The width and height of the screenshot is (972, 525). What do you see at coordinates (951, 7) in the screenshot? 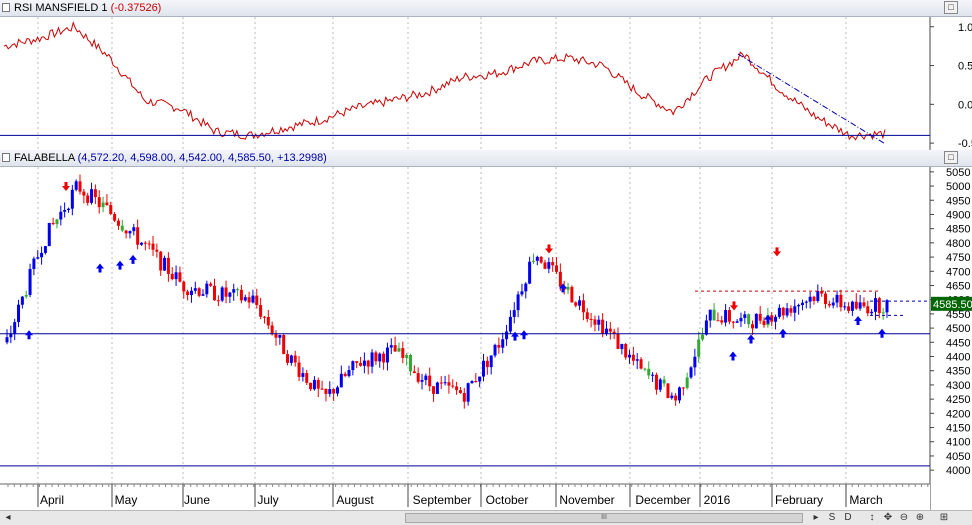
I see `rsi-pane-maximize-button: □` at bounding box center [951, 7].